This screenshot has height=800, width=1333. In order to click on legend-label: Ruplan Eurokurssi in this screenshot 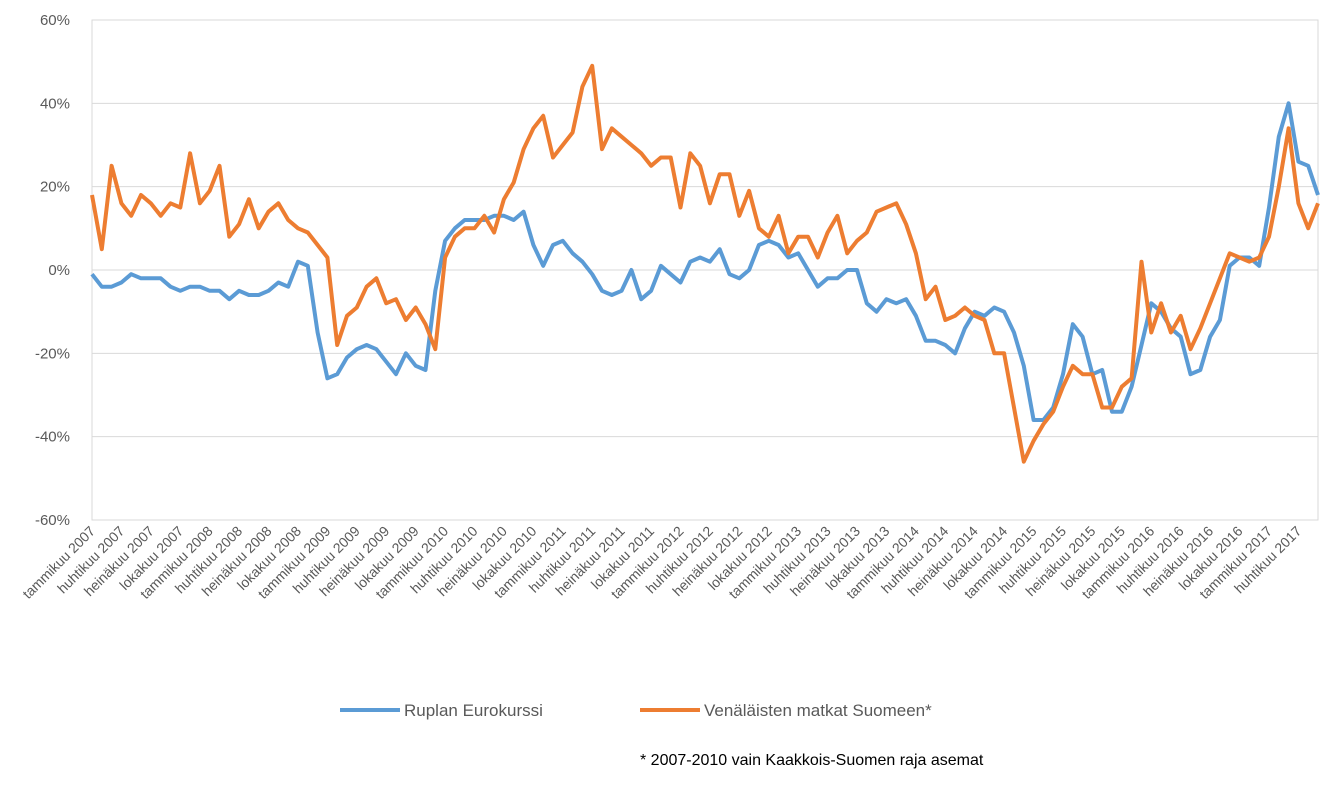, I will do `click(473, 710)`.